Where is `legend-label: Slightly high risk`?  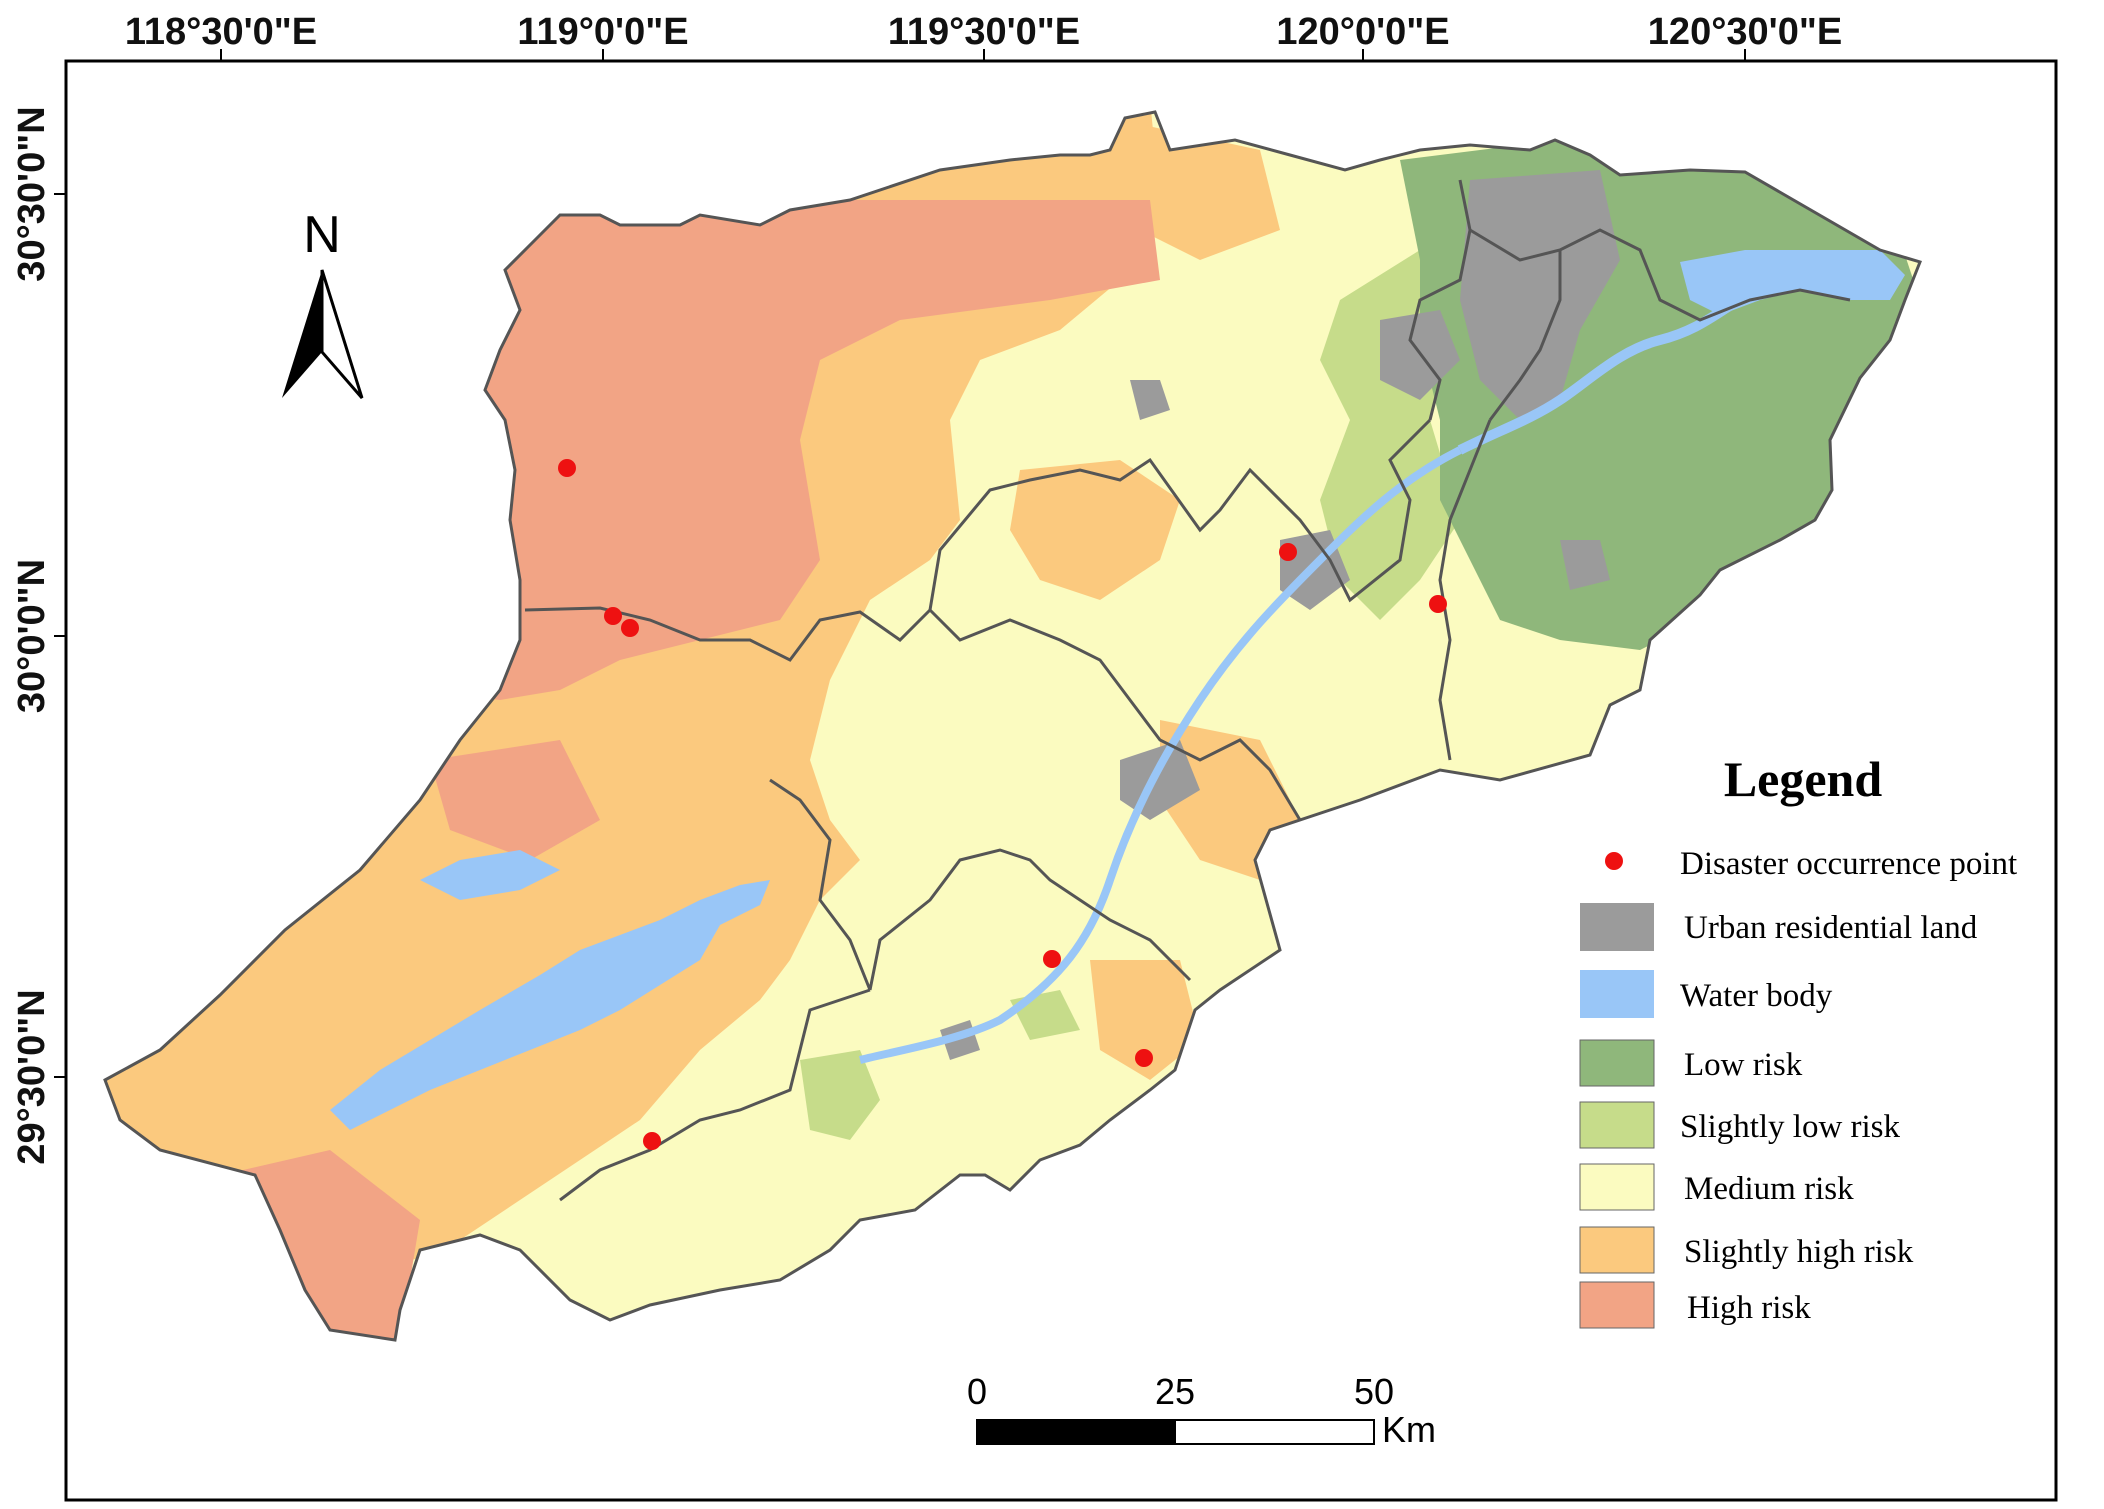
legend-label: Slightly high risk is located at coordinates (1799, 1252).